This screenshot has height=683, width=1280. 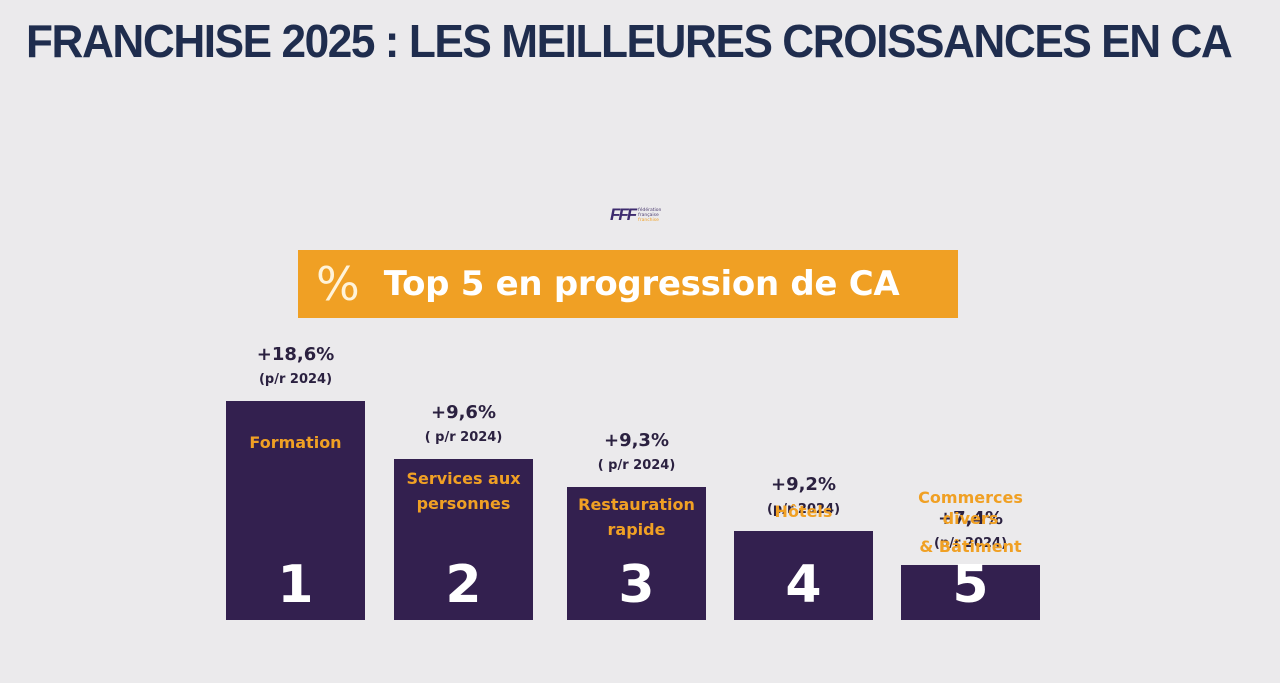 I want to click on value-label-1: +18,6%, so click(x=296, y=354).